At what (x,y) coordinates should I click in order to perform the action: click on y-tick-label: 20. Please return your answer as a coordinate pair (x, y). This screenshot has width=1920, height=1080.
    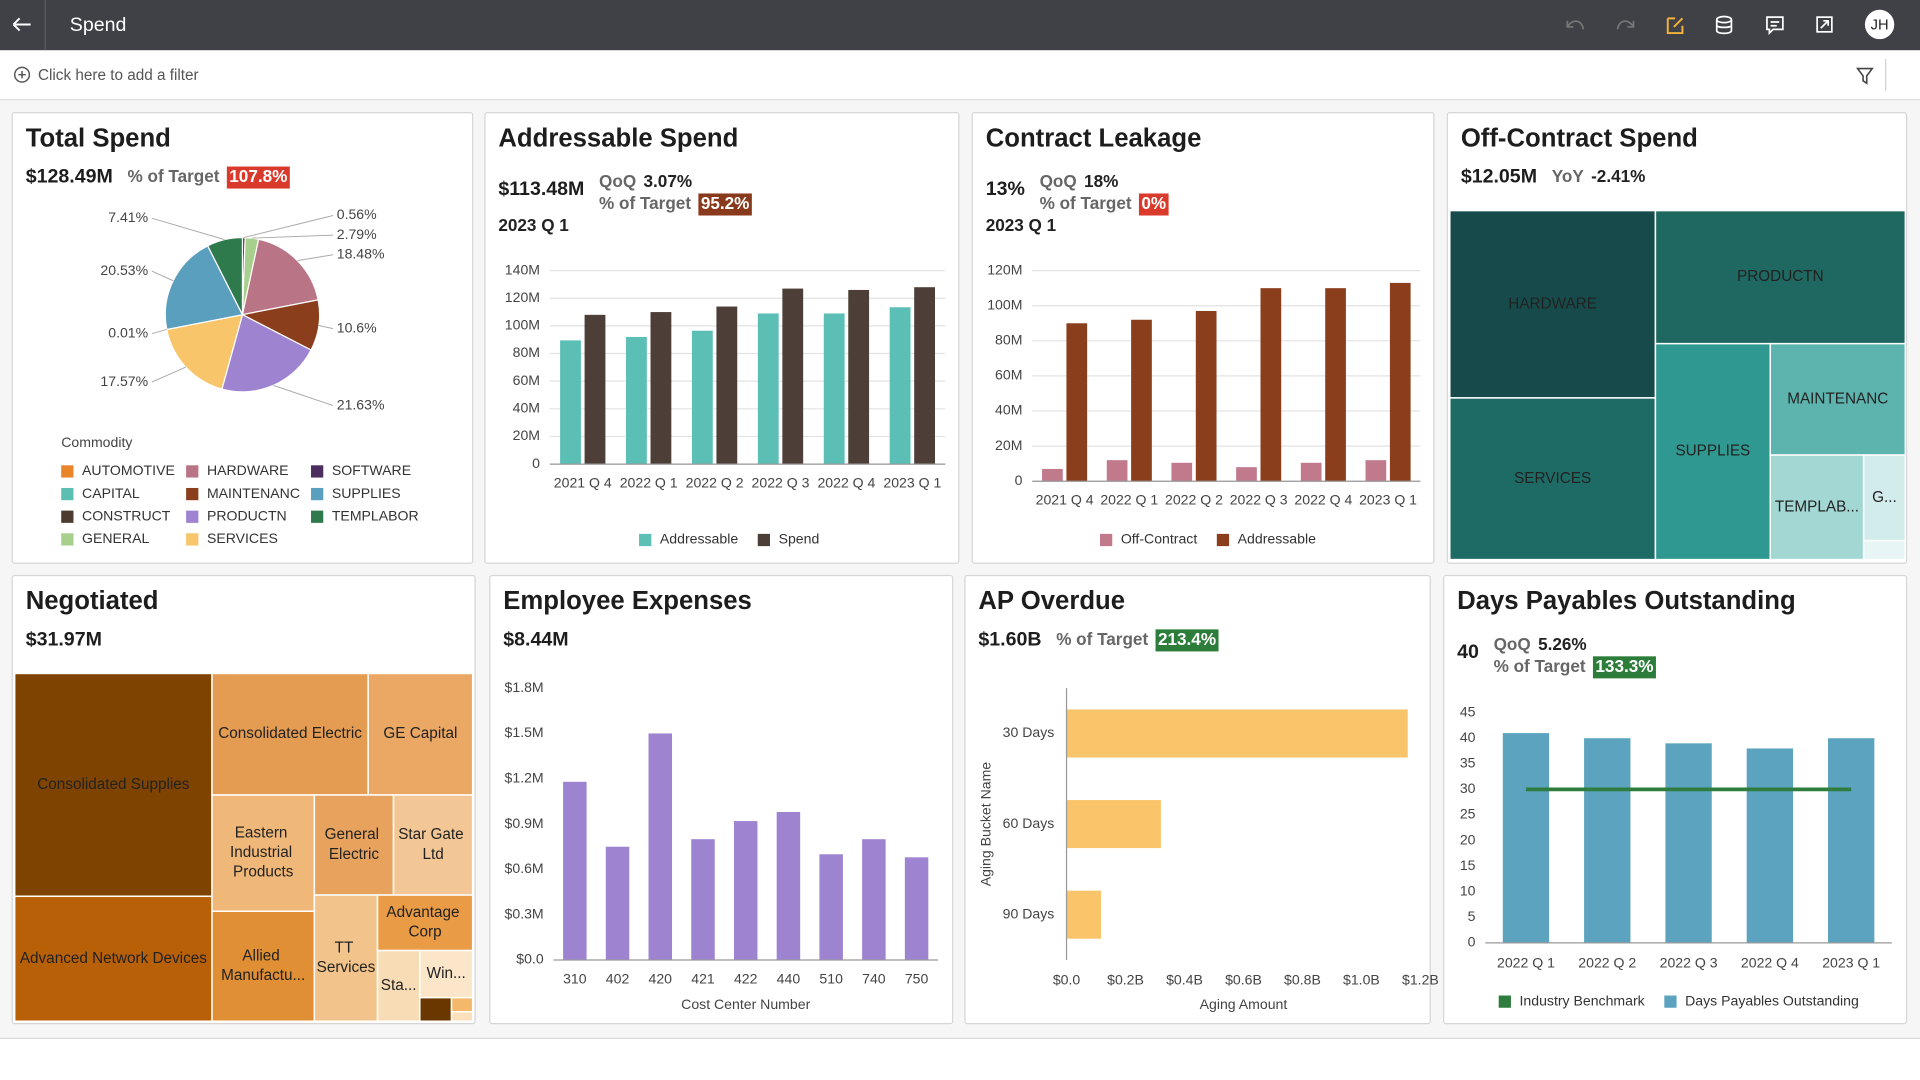
    Looking at the image, I should click on (1468, 839).